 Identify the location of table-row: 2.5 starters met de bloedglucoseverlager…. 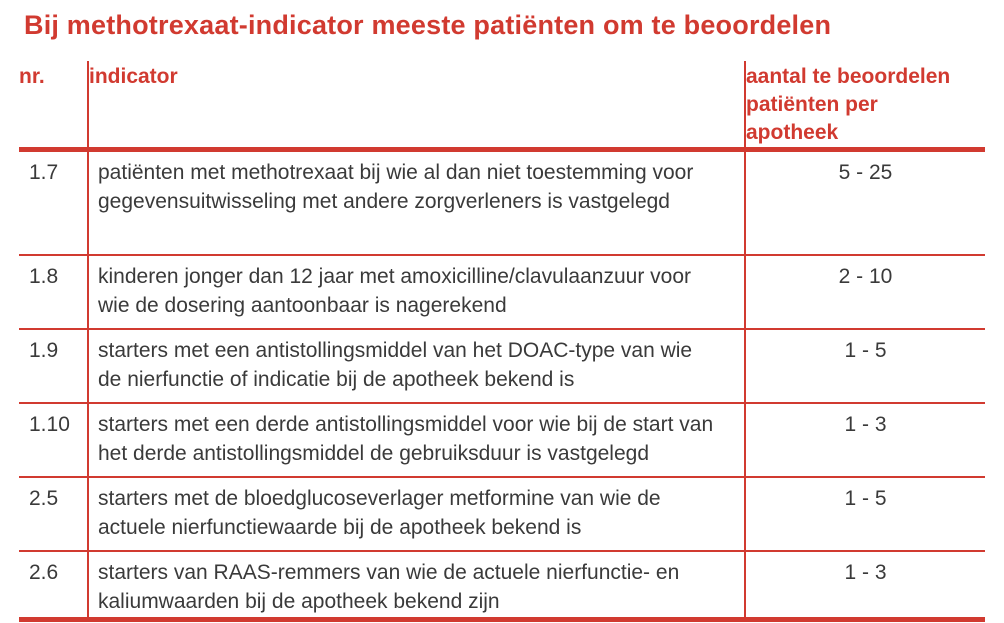
(502, 513).